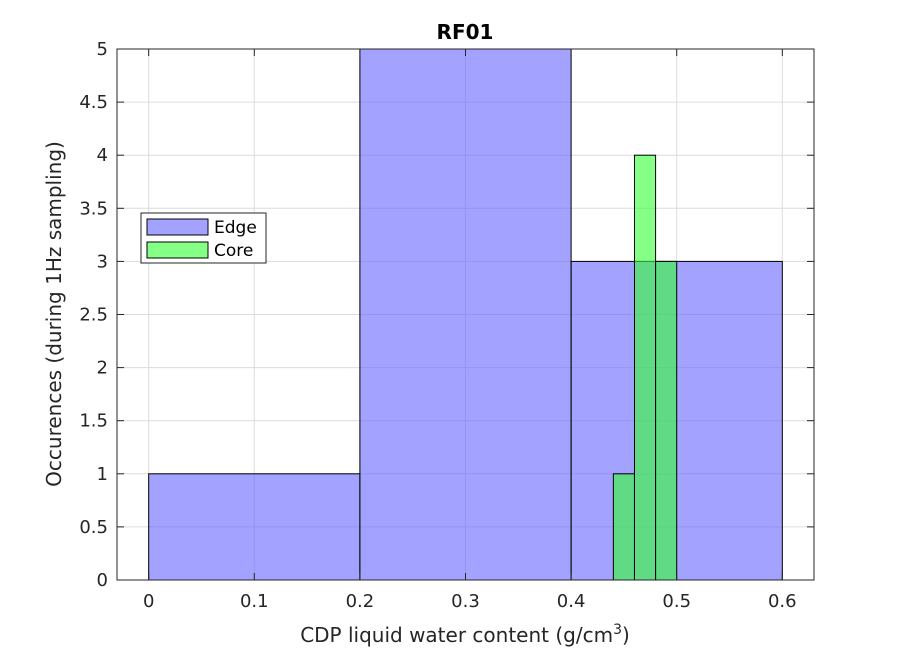 The image size is (900, 652). I want to click on x-tick-label: 0, so click(148, 601).